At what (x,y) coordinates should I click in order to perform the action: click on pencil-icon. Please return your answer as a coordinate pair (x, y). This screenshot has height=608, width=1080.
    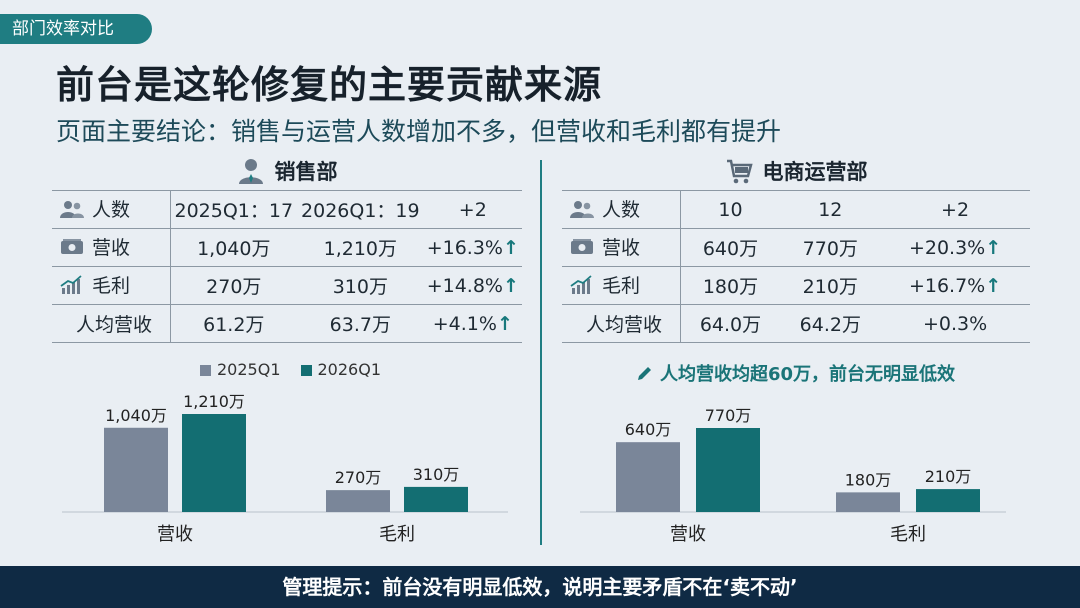
    Looking at the image, I should click on (644, 373).